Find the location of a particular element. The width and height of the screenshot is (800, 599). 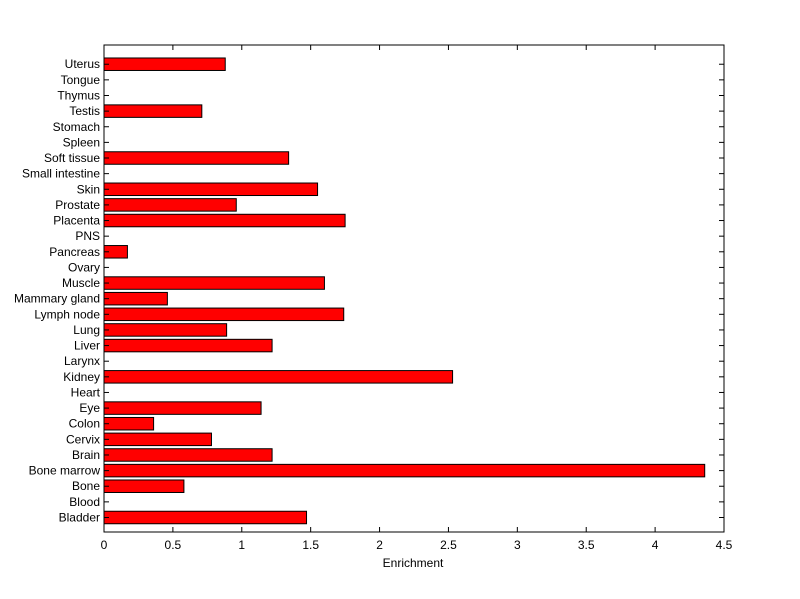

category-label: Lung is located at coordinates (86, 330).